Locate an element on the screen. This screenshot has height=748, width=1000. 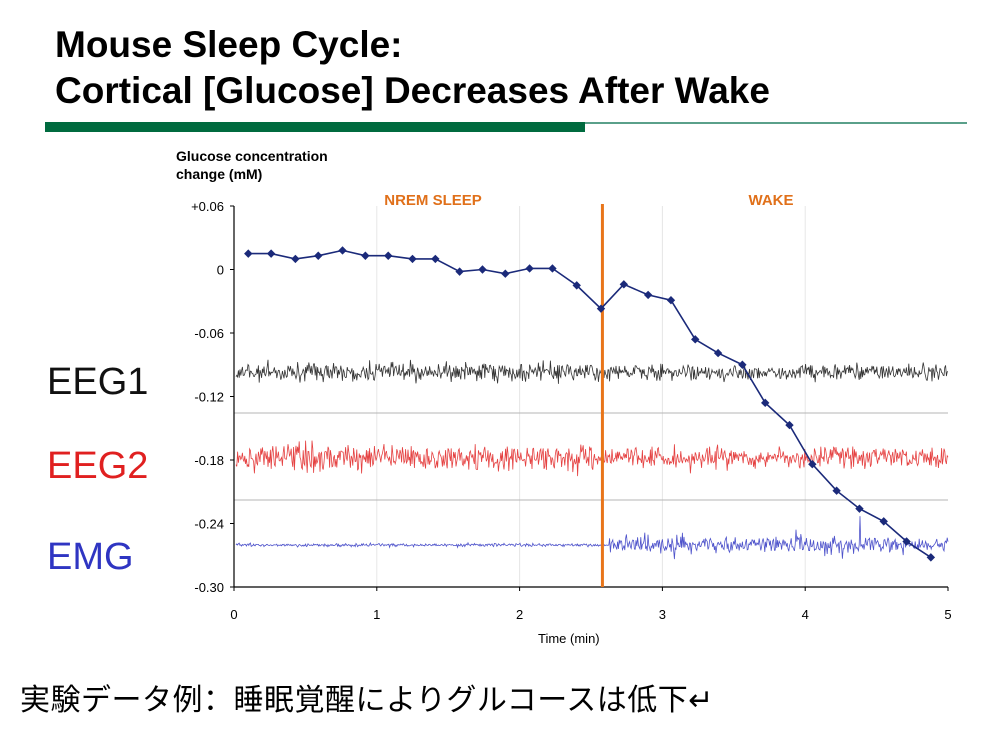
y-tick-label: -0.12 is located at coordinates (209, 397).